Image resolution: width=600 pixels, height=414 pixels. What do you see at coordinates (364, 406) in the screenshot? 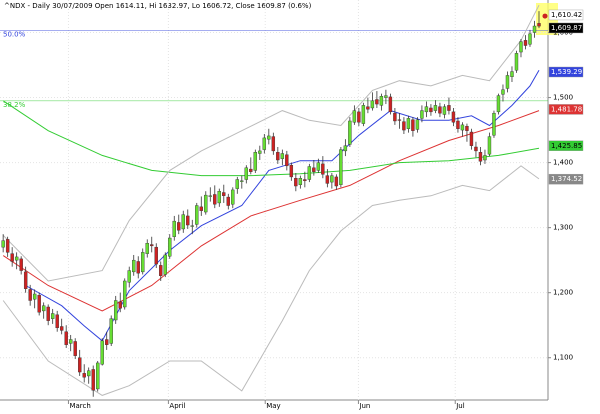
I see `x-tick-label: Jun` at bounding box center [364, 406].